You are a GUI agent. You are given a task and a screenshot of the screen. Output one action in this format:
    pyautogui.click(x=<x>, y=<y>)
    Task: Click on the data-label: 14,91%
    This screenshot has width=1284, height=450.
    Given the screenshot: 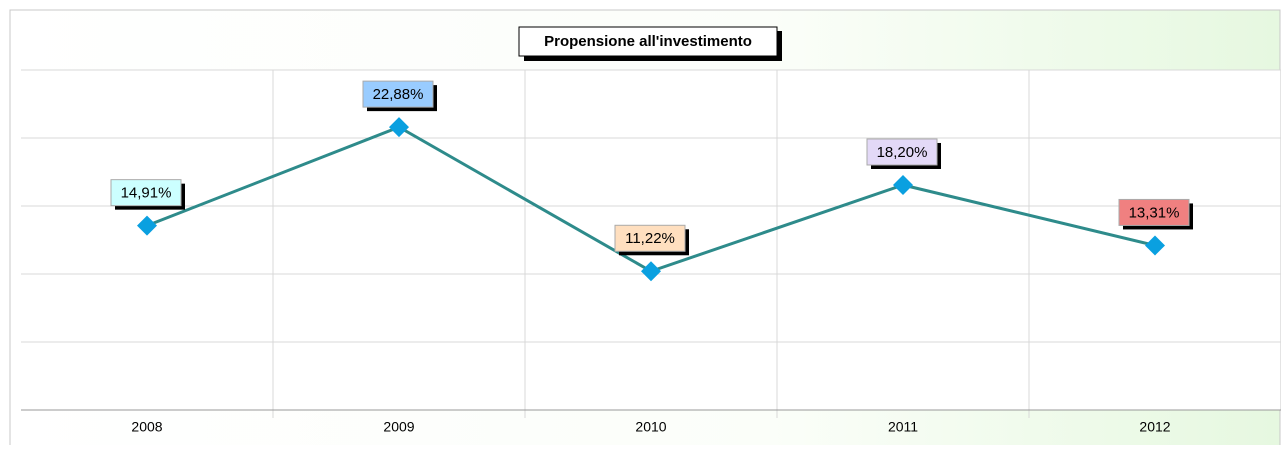 What is the action you would take?
    pyautogui.click(x=146, y=193)
    